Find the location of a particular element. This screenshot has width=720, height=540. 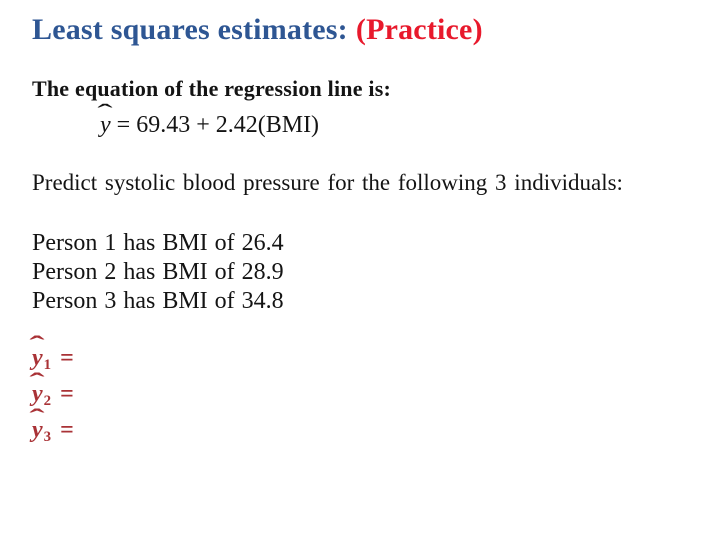

slide-title-main: Least squares estimates: is located at coordinates (190, 29).